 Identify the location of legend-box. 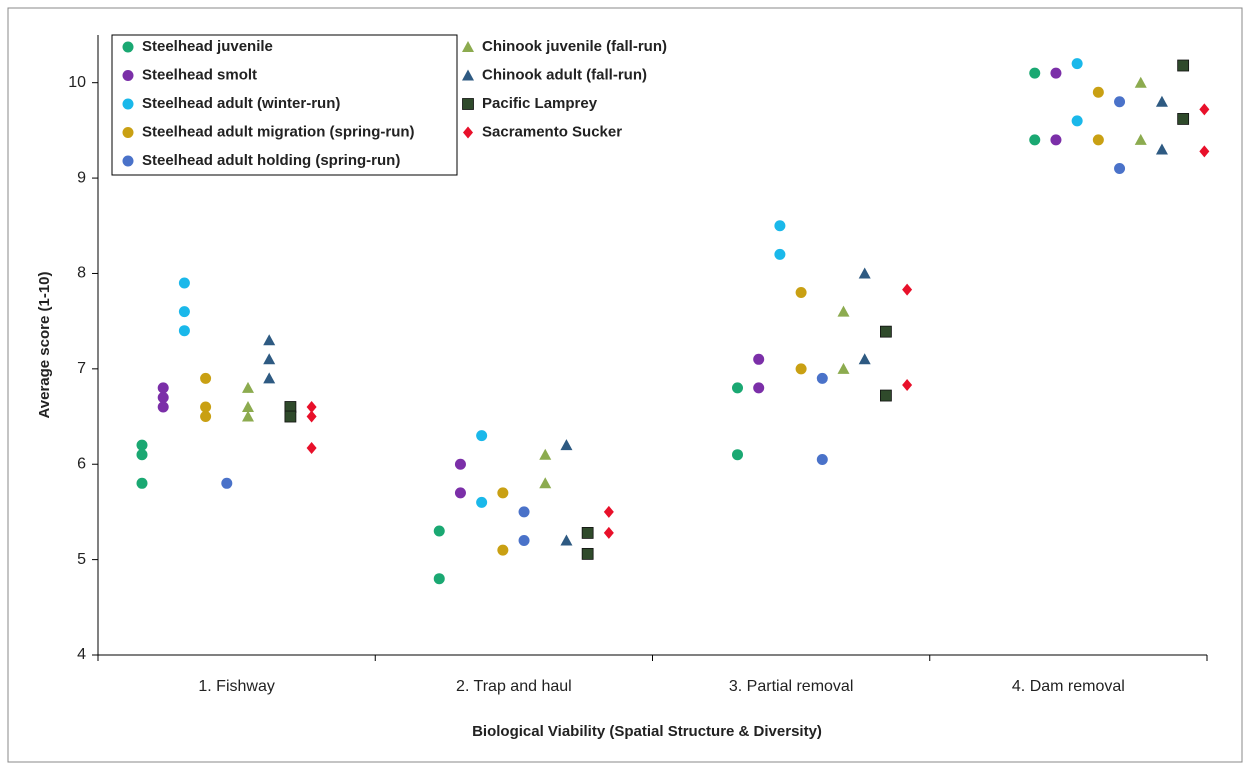
(284, 105).